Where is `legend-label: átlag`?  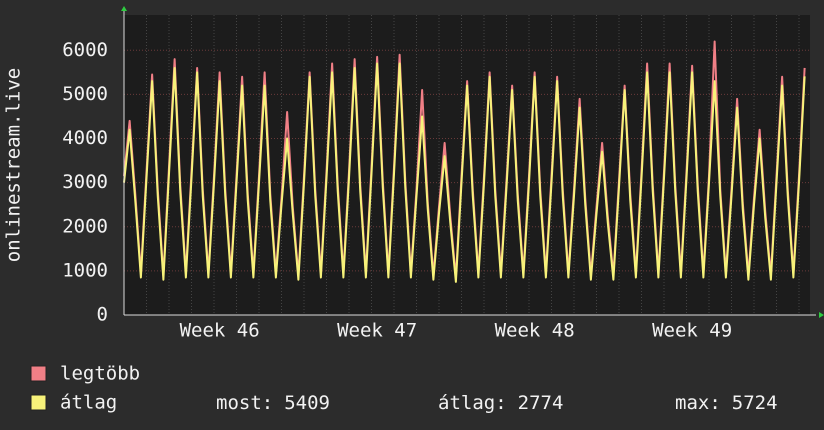 legend-label: átlag is located at coordinates (88, 403).